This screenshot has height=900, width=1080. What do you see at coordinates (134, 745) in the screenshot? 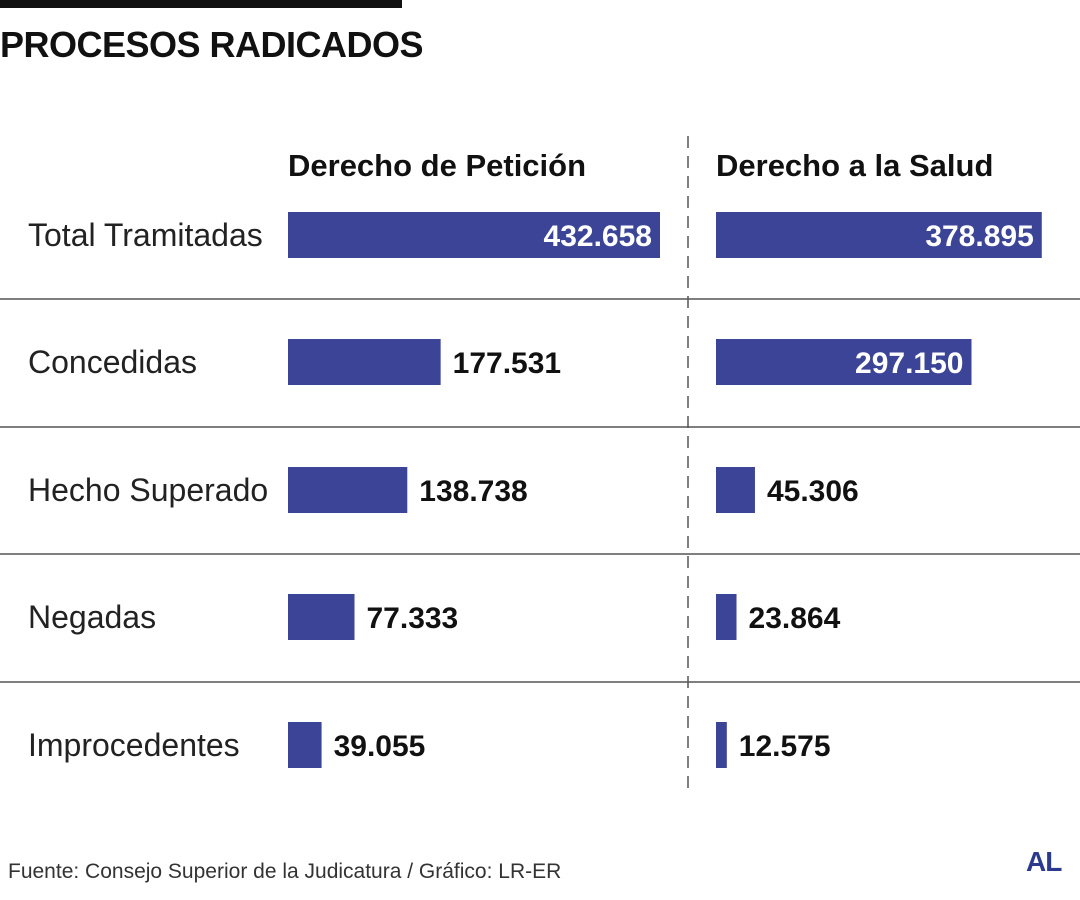
I see `category-label: Improcedentes` at bounding box center [134, 745].